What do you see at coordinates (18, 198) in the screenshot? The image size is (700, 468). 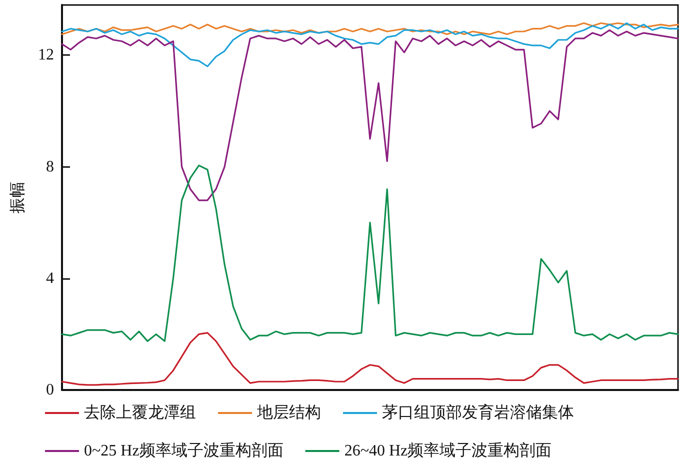 I see `y-axis-title: 振幅` at bounding box center [18, 198].